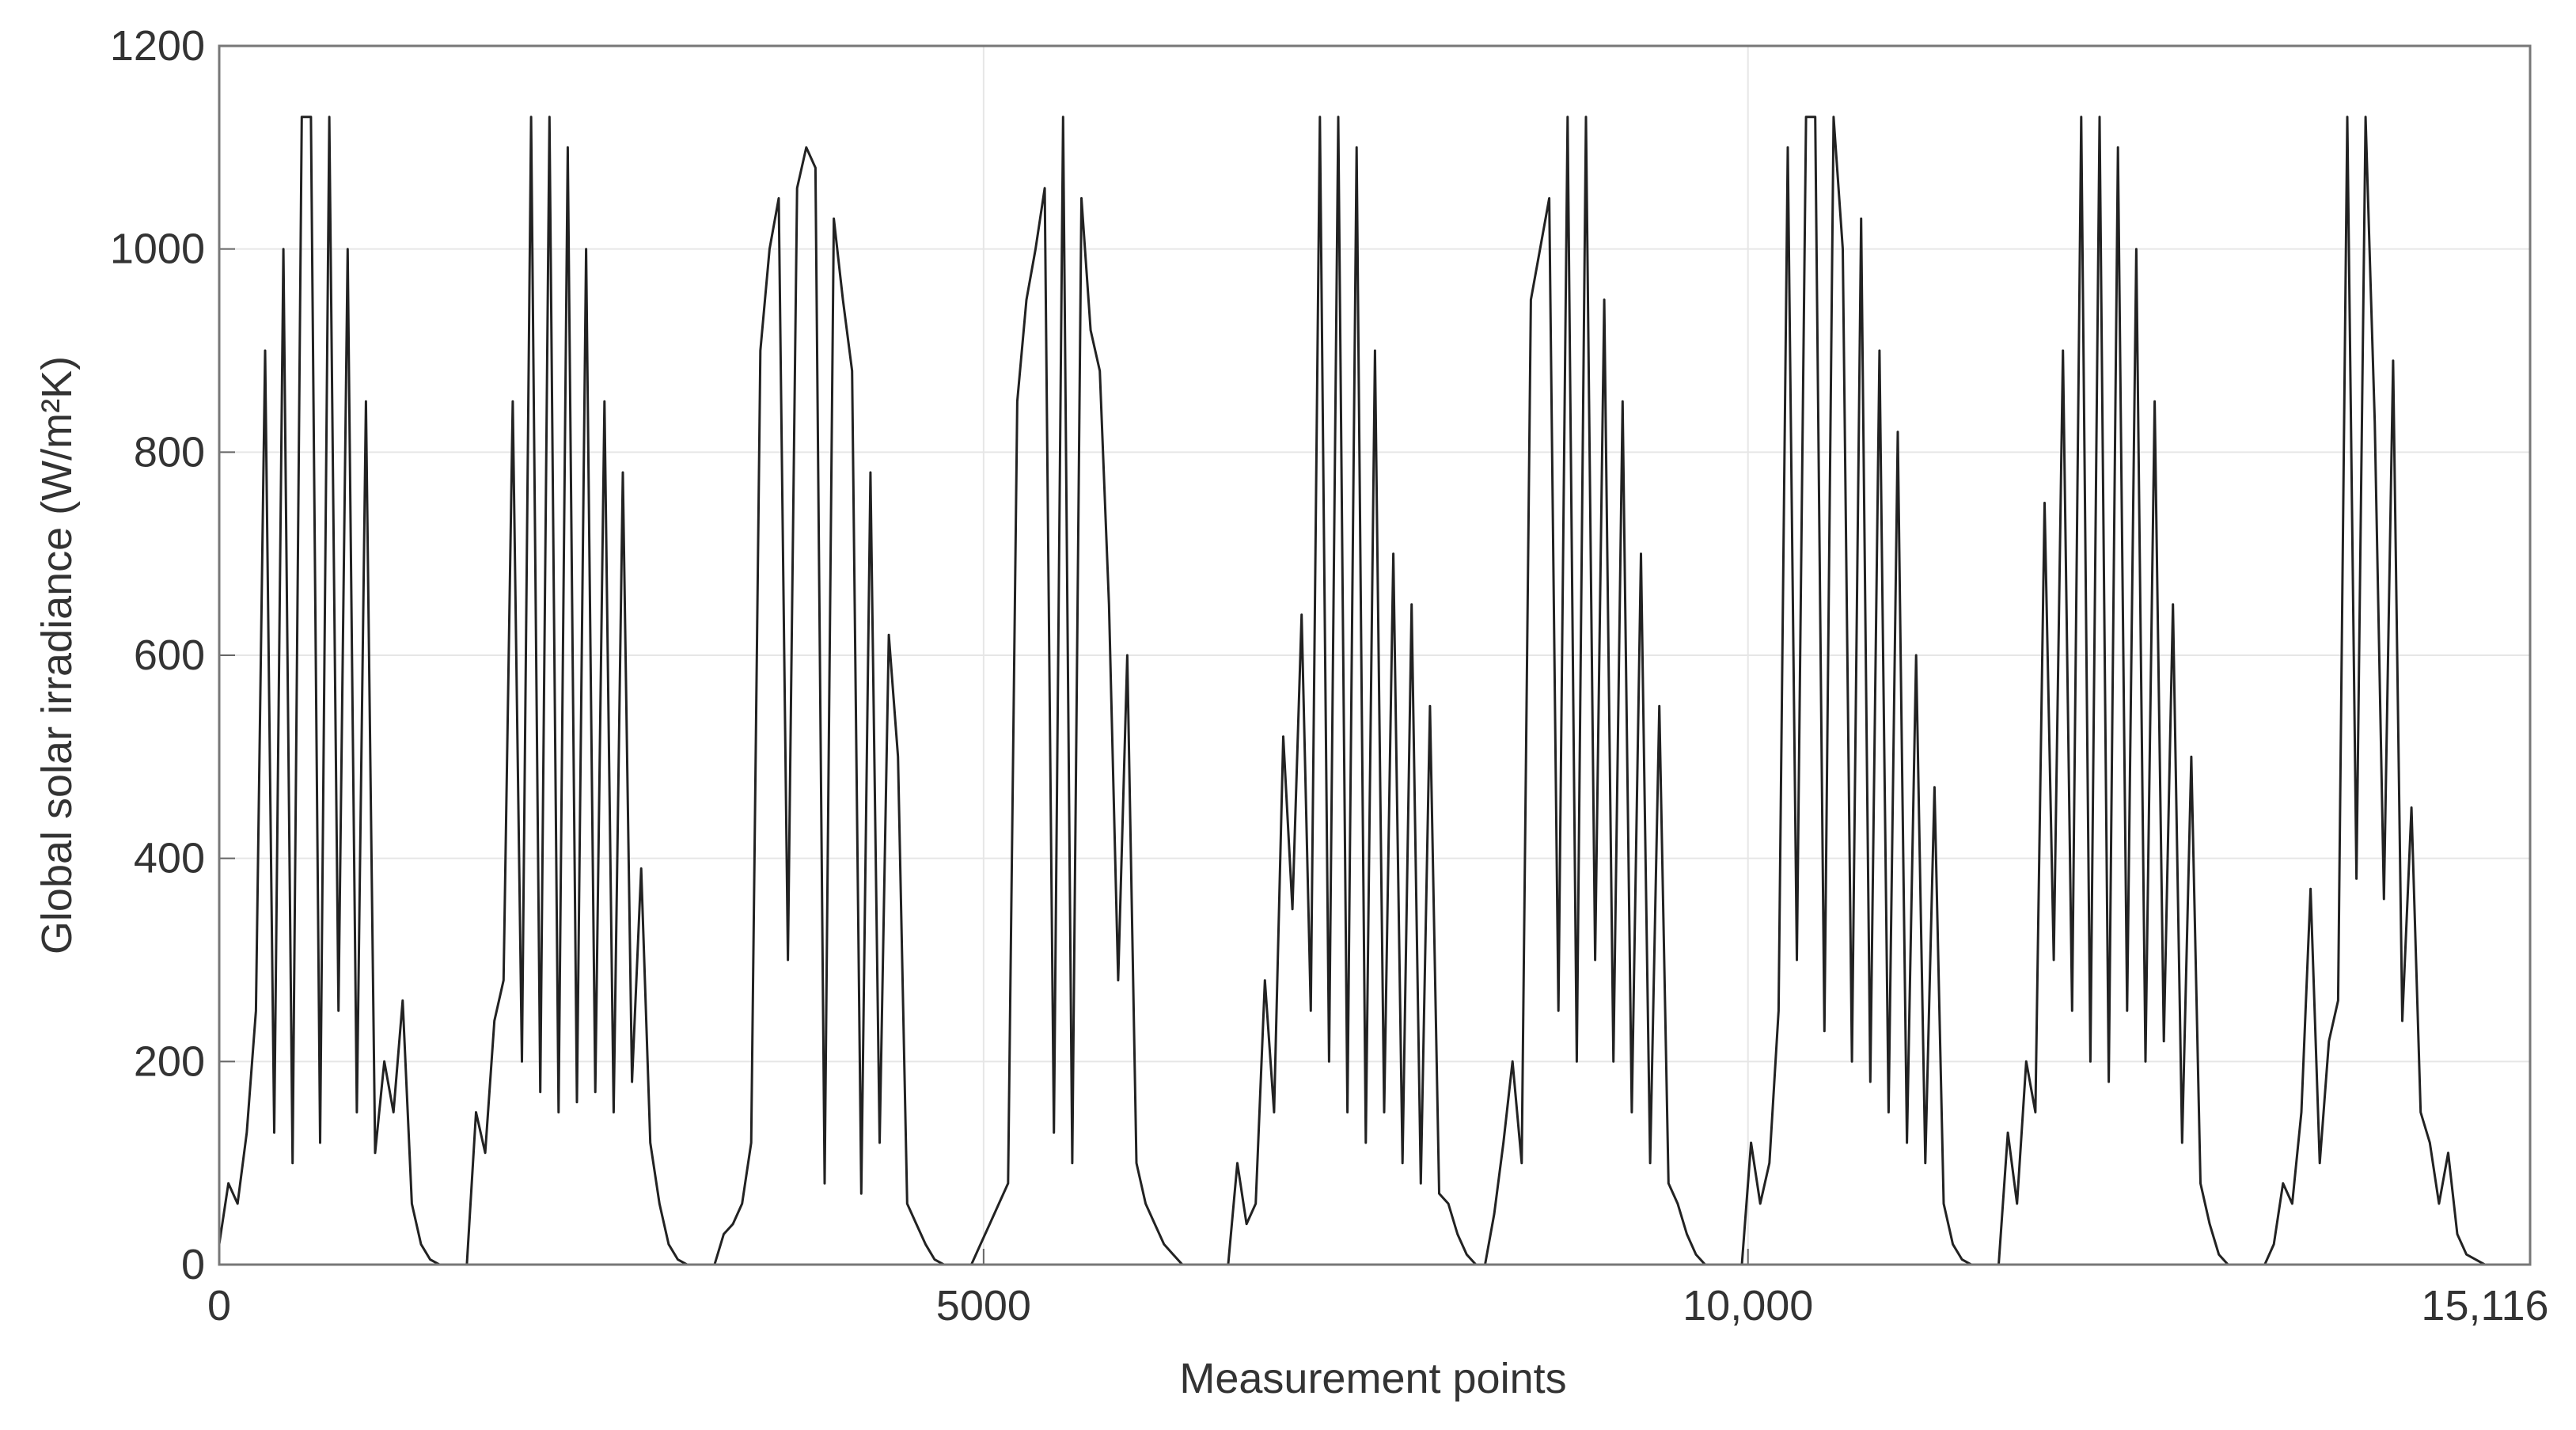  What do you see at coordinates (169, 655) in the screenshot?
I see `y-tick-label: 600` at bounding box center [169, 655].